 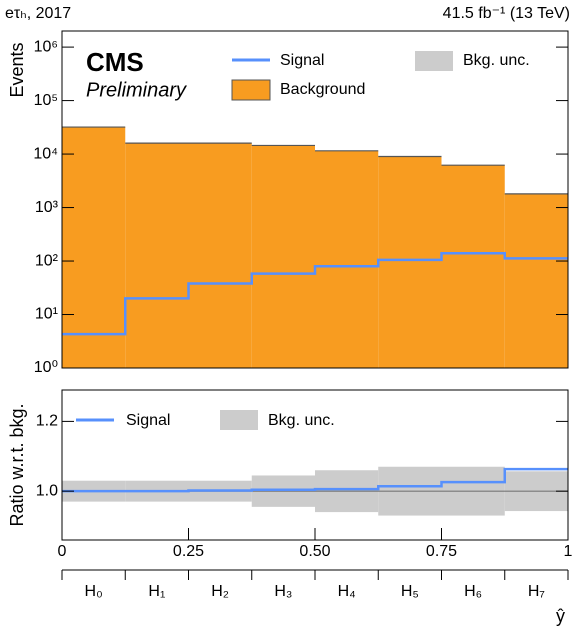 I want to click on x-tick-label: 0.50, so click(x=314, y=551).